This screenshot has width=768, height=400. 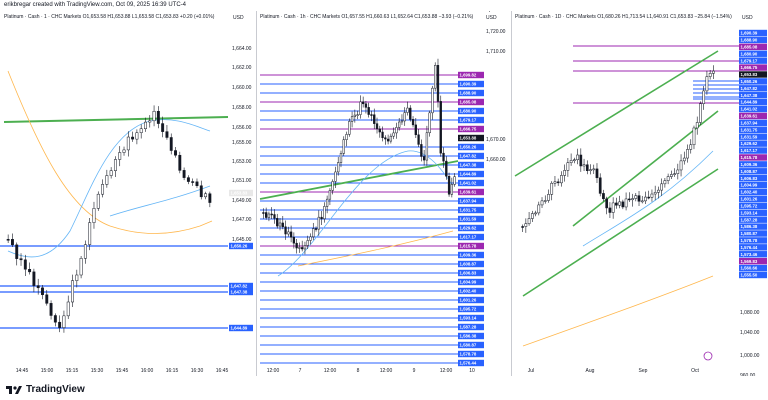 What do you see at coordinates (749, 143) in the screenshot?
I see `price-label: 1,629.62` at bounding box center [749, 143].